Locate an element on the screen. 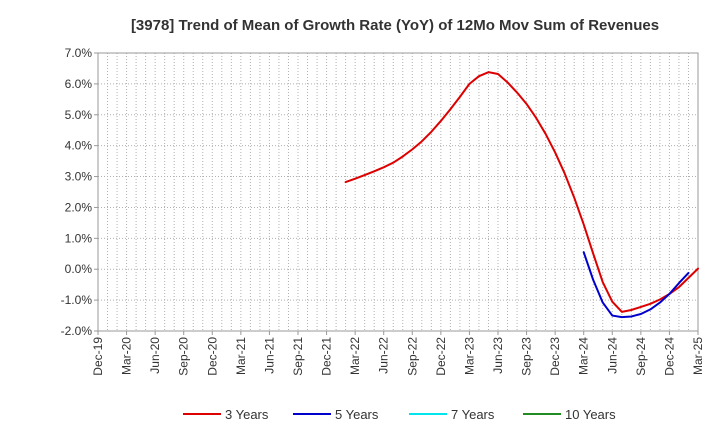 The image size is (720, 440). x-tick-label: Jun-24 is located at coordinates (612, 355).